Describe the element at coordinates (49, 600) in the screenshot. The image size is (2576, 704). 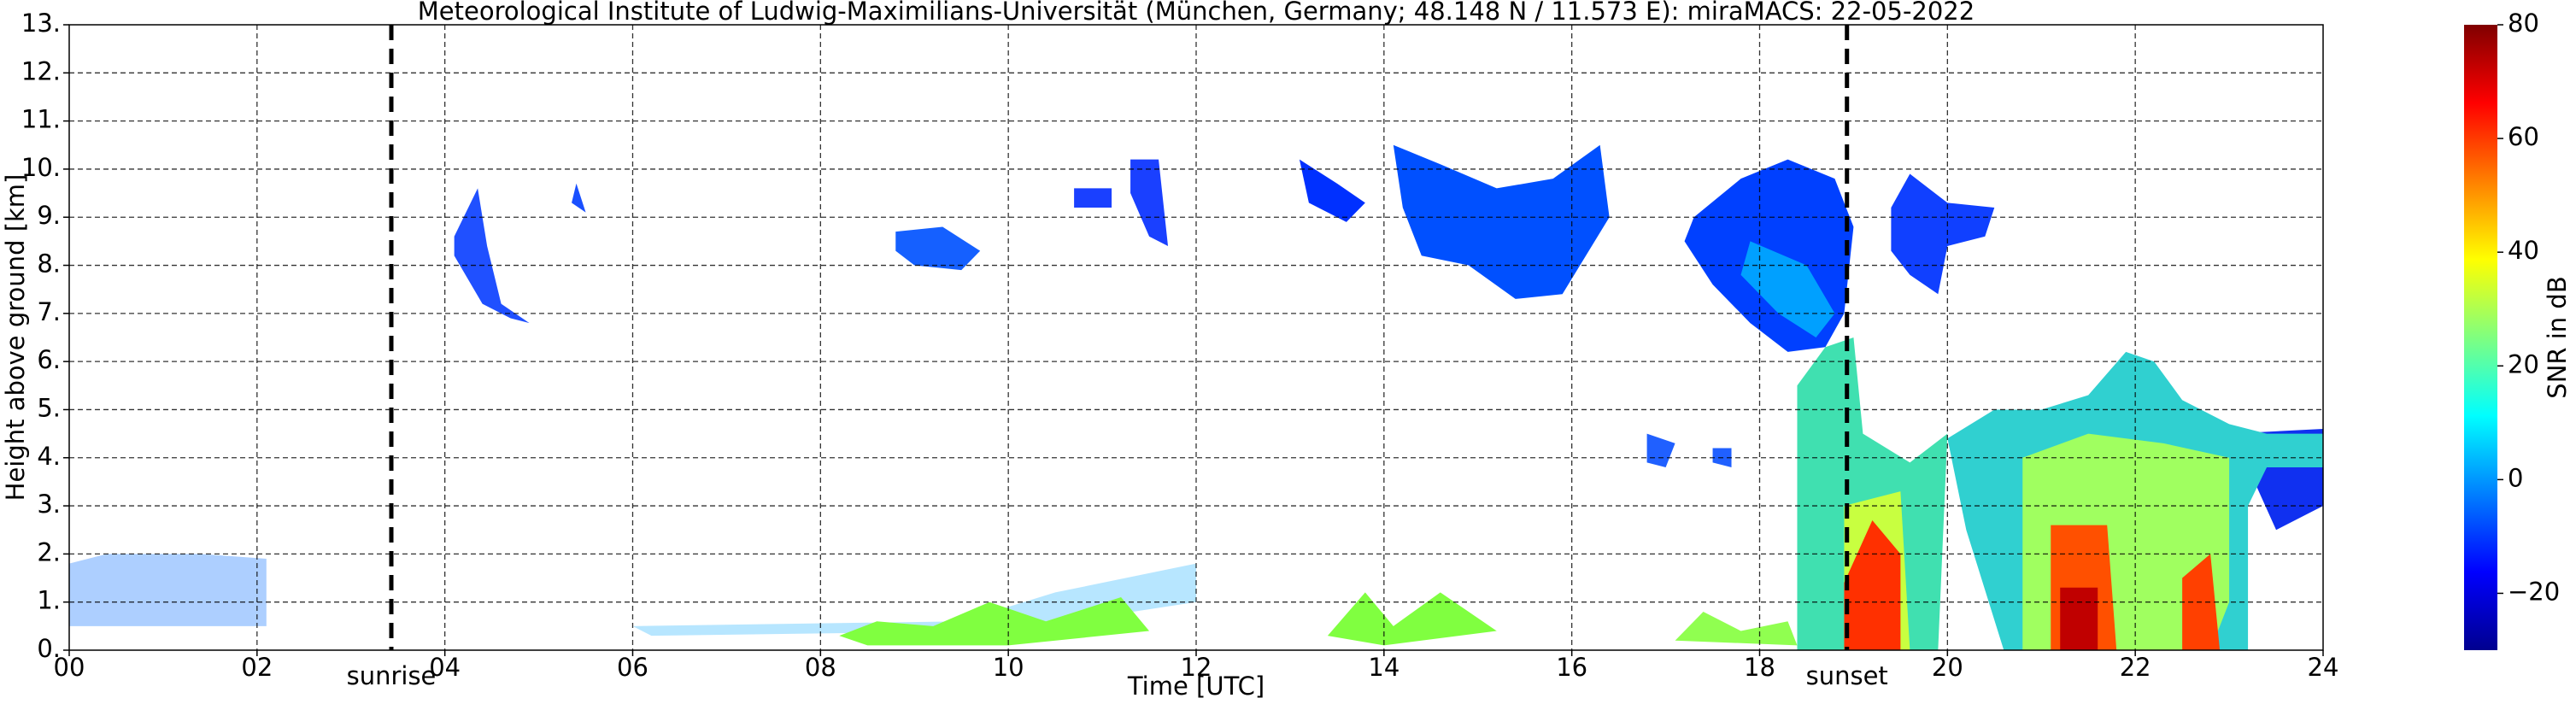
I see `y-tick-label: 1.` at that location.